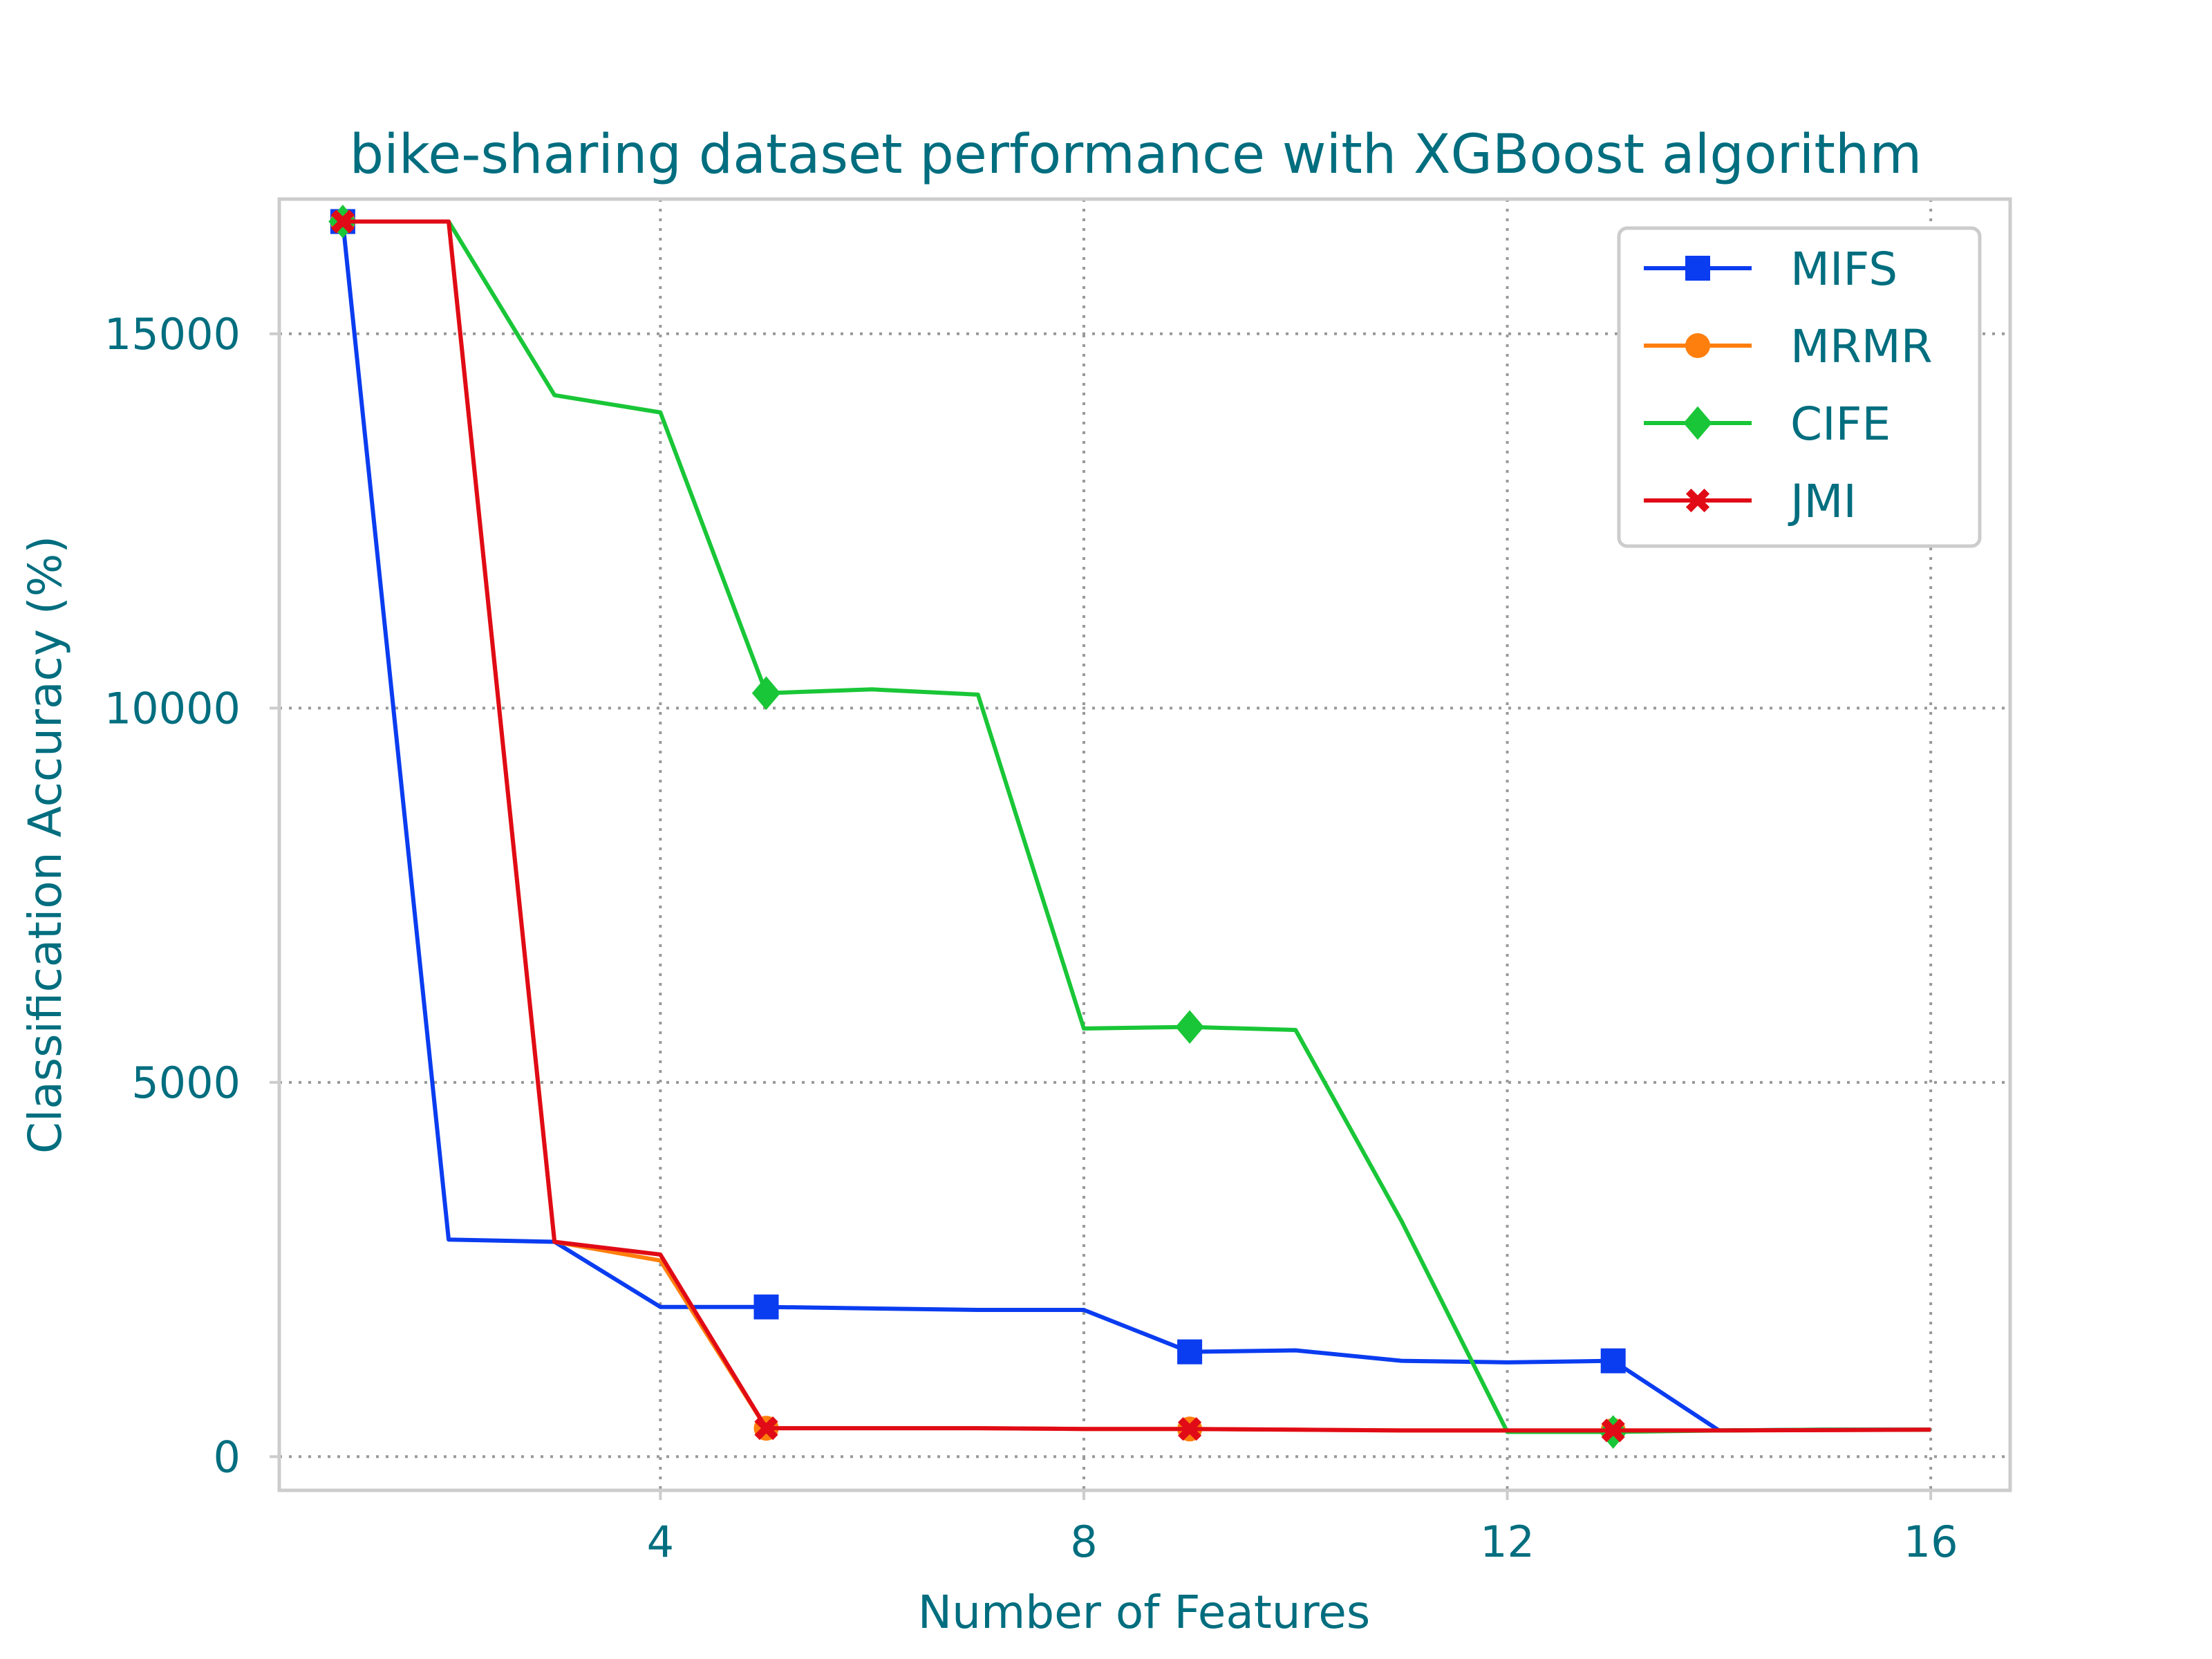 This screenshot has width=2212, height=1659. I want to click on y-tick-label: 15000, so click(172, 334).